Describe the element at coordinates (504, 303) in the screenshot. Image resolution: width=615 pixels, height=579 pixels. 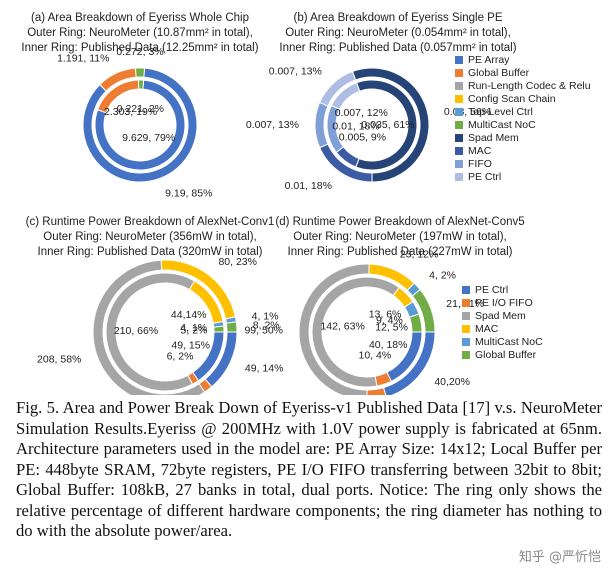
I see `legend-label: PE I/O FIFO` at that location.